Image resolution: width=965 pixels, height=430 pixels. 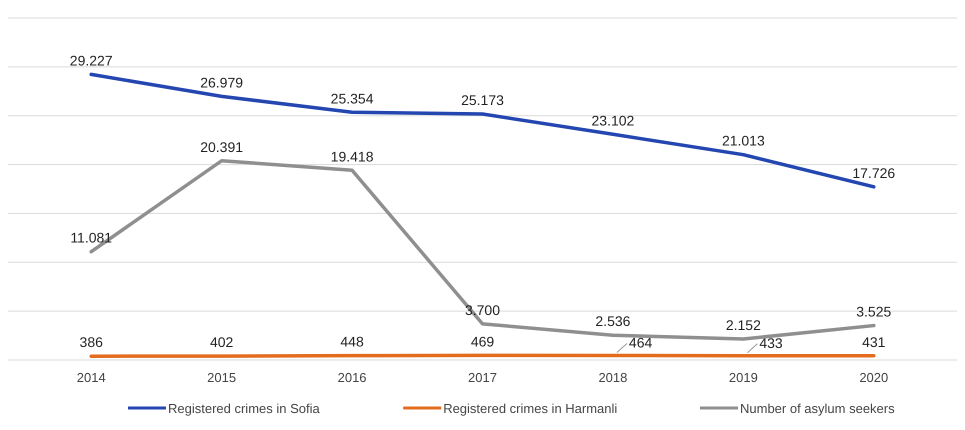 What do you see at coordinates (91, 238) in the screenshot?
I see `data-label: 11.081` at bounding box center [91, 238].